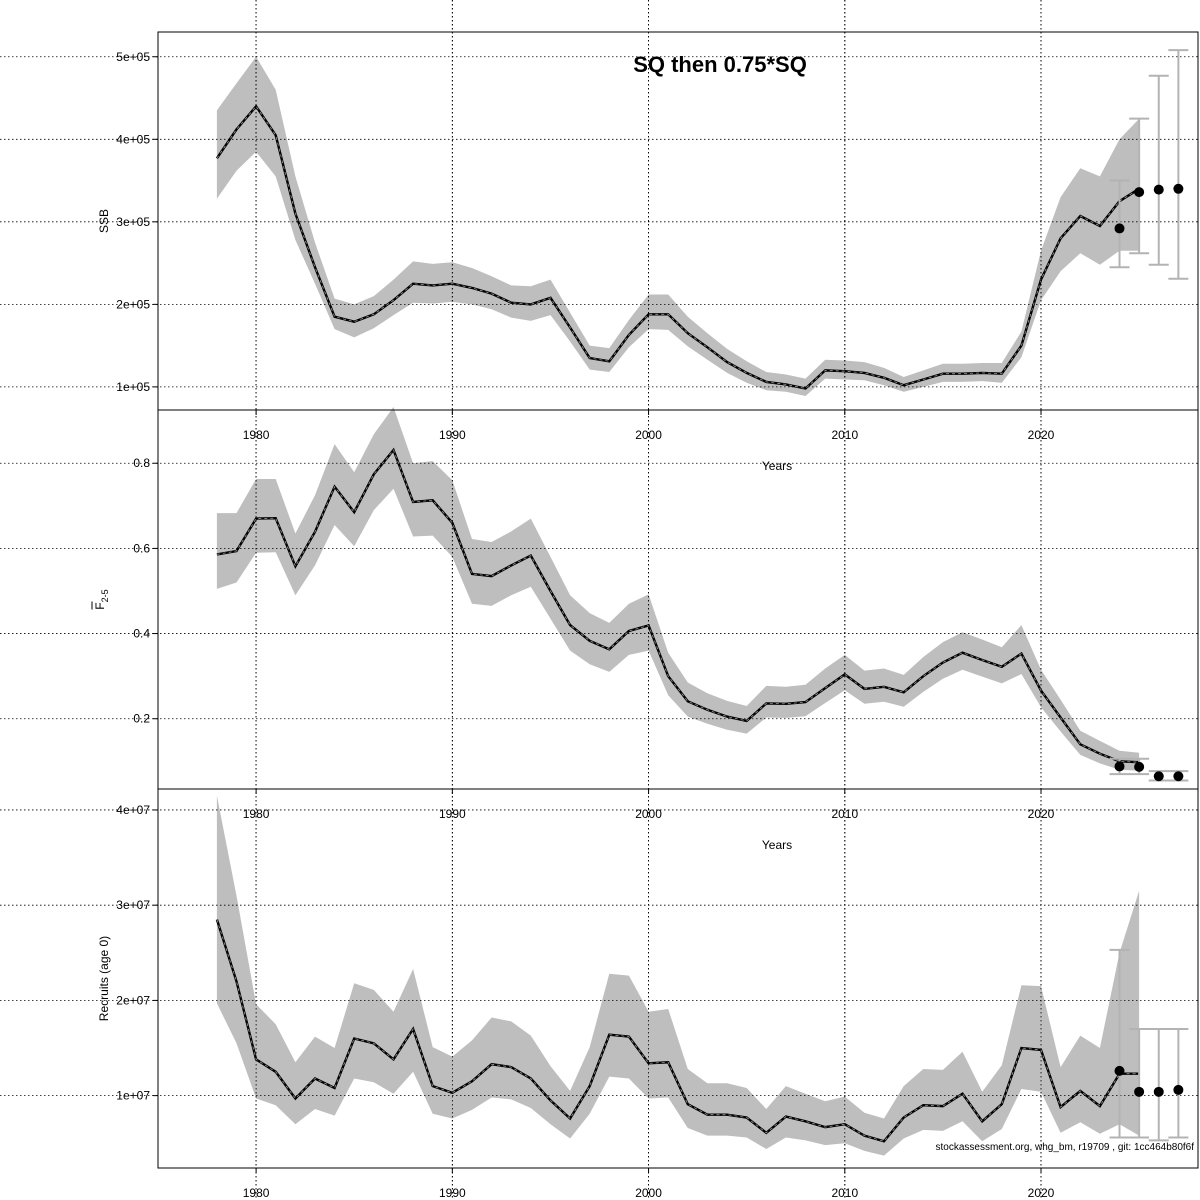 The image size is (1200, 1200). Describe the element at coordinates (777, 845) in the screenshot. I see `fbar-xlabel: Years` at that location.